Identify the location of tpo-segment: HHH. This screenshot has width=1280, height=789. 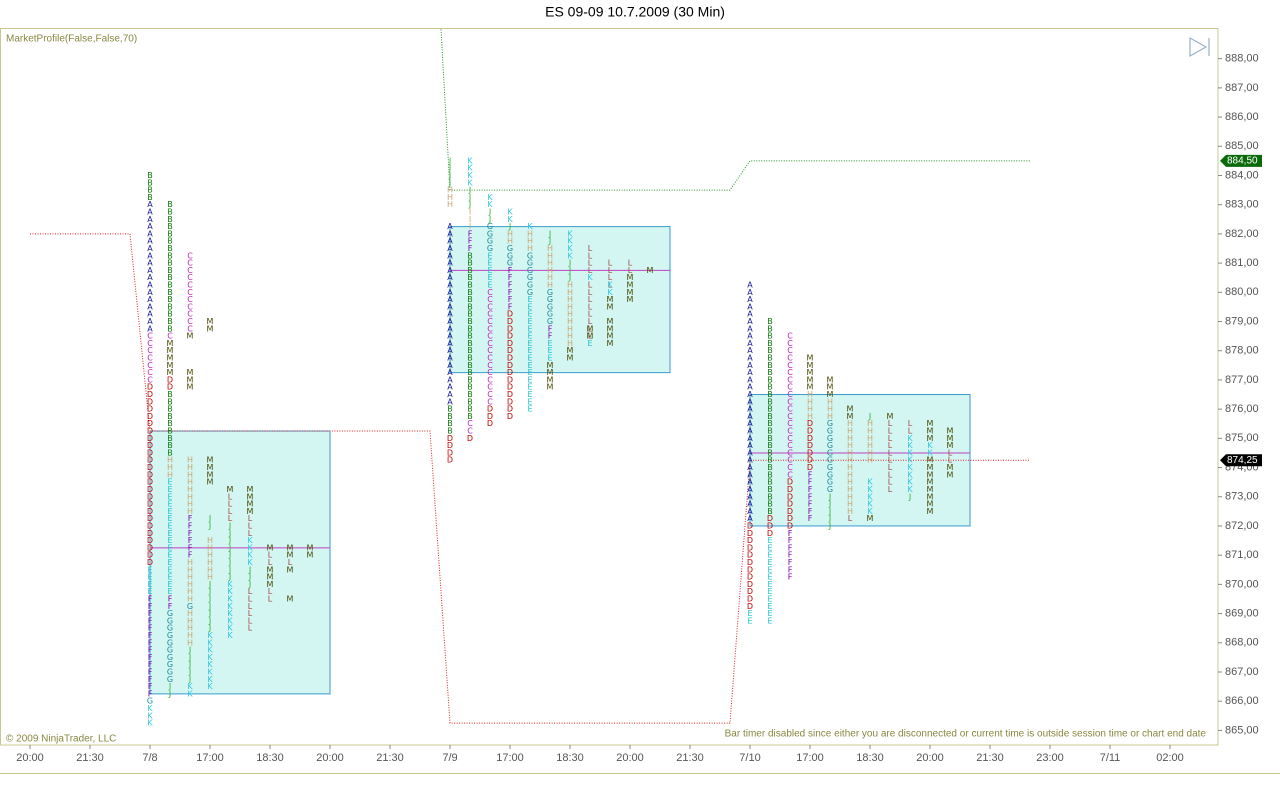
(530, 241).